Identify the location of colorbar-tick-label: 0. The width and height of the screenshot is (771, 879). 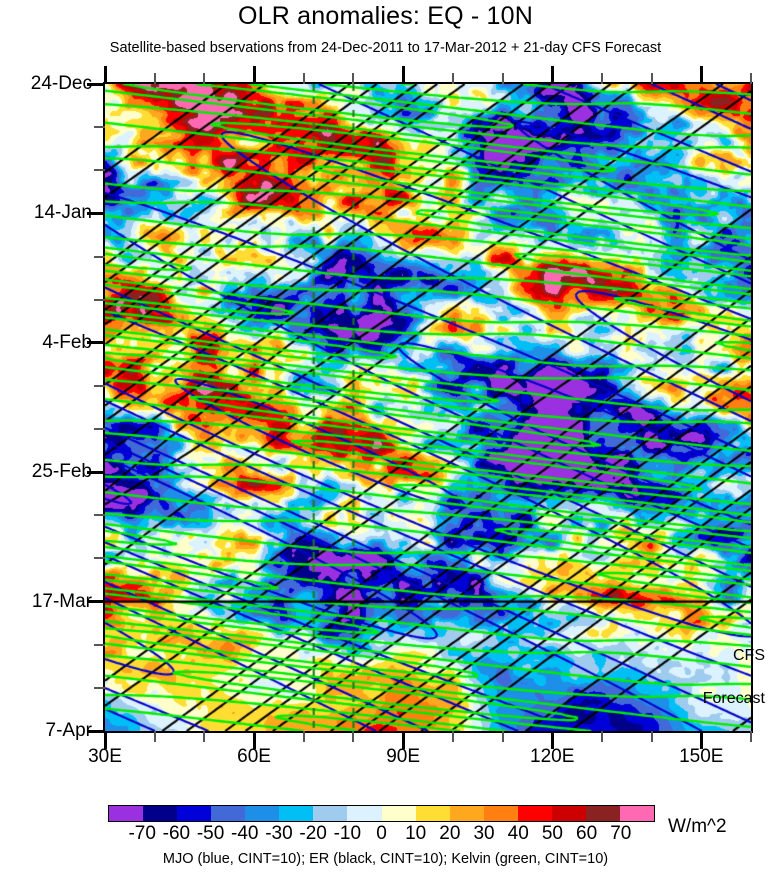
(381, 833).